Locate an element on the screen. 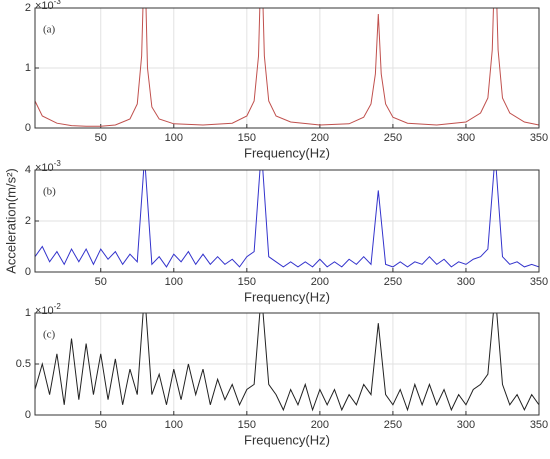 This screenshot has height=459, width=550. panel-label: (b) is located at coordinates (49, 192).